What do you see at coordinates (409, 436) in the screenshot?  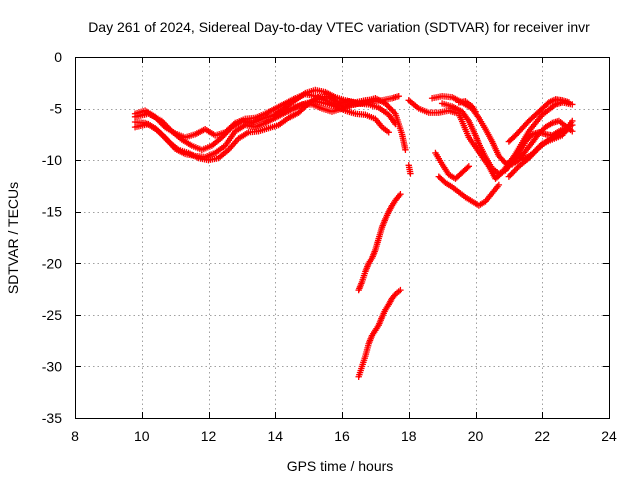 I see `x-tick-label: 18` at bounding box center [409, 436].